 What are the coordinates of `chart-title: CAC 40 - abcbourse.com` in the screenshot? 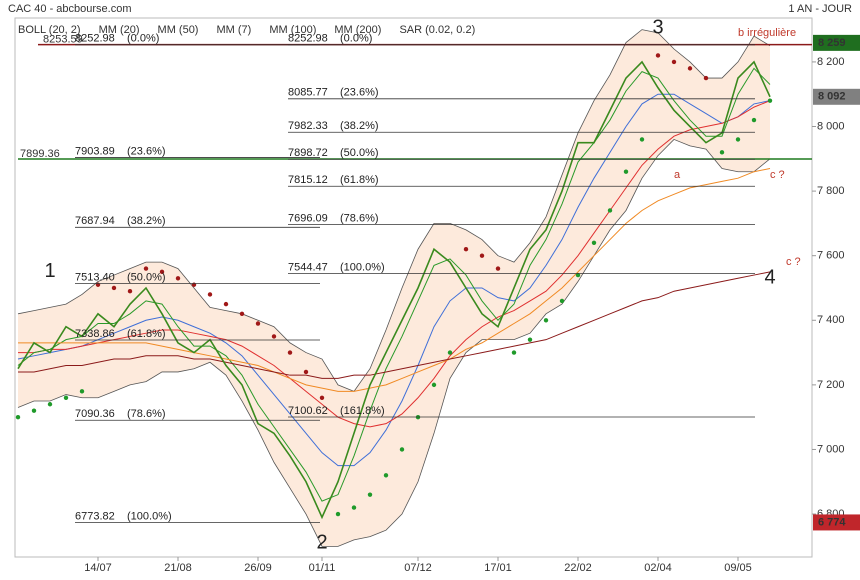 It's located at (70, 9).